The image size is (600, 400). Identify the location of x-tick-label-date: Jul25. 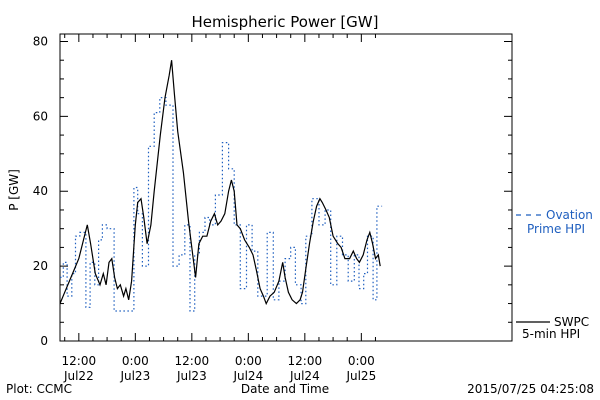
(360, 376).